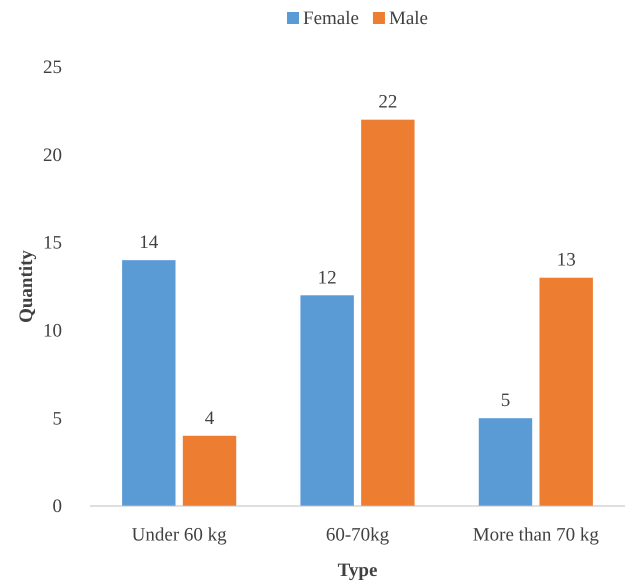  Describe the element at coordinates (331, 18) in the screenshot. I see `legend-label: Female` at that location.